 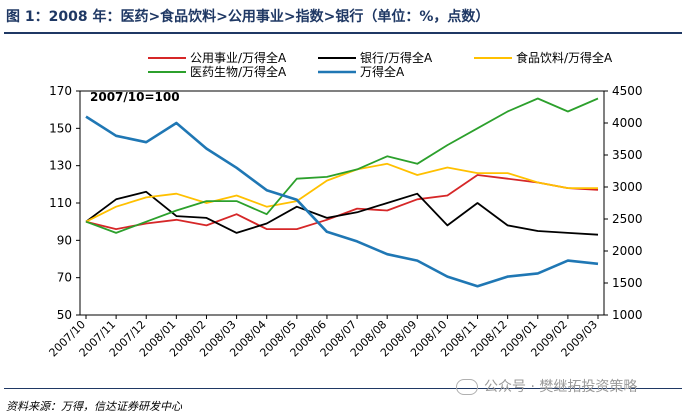 What do you see at coordinates (627, 219) in the screenshot?
I see `right-tick-label: 2500` at bounding box center [627, 219].